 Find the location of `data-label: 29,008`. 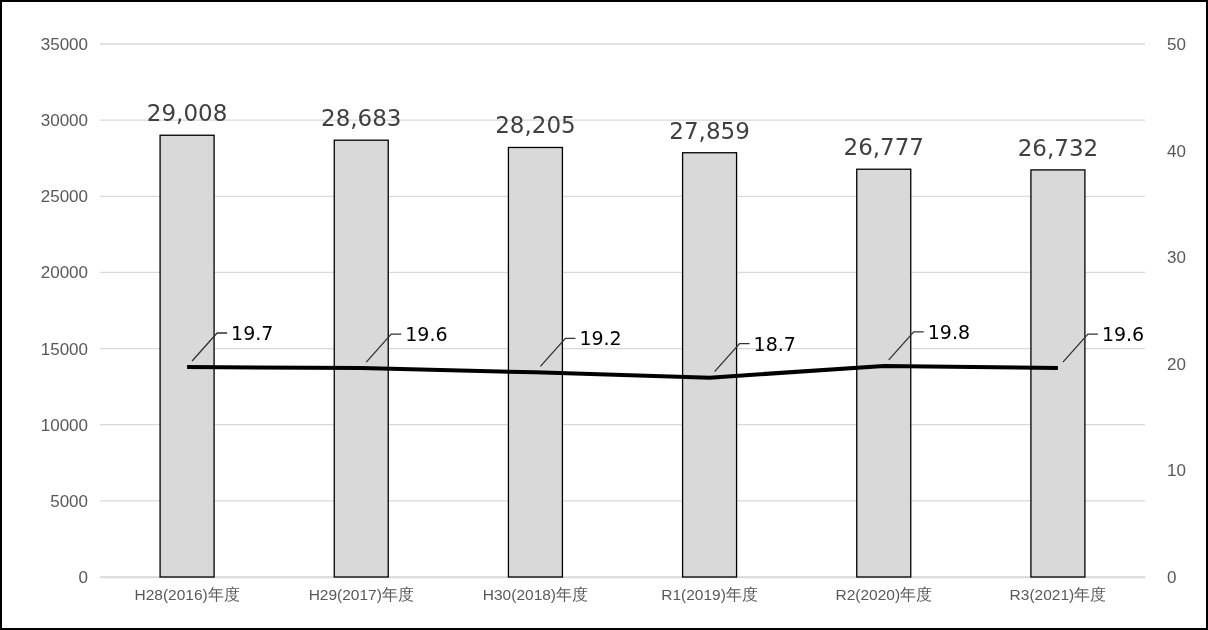

data-label: 29,008 is located at coordinates (187, 113).